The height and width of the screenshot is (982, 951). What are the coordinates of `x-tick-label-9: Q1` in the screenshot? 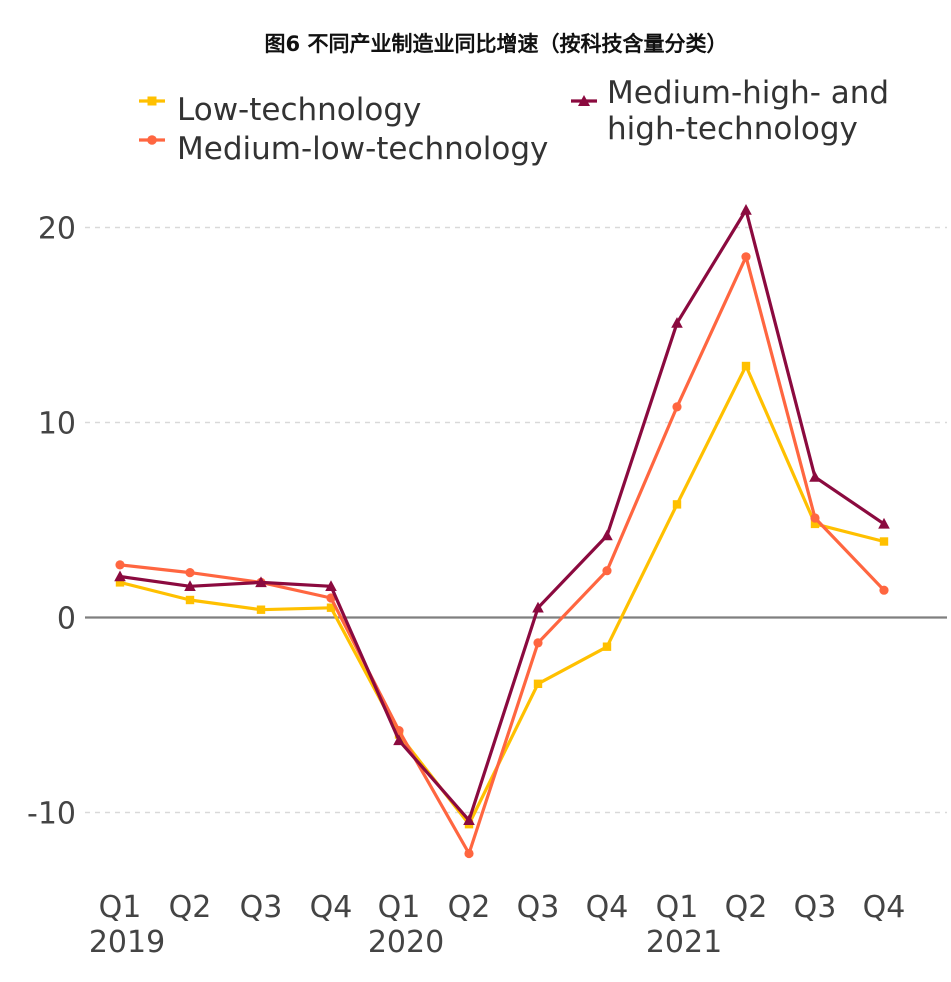 It's located at (677, 907).